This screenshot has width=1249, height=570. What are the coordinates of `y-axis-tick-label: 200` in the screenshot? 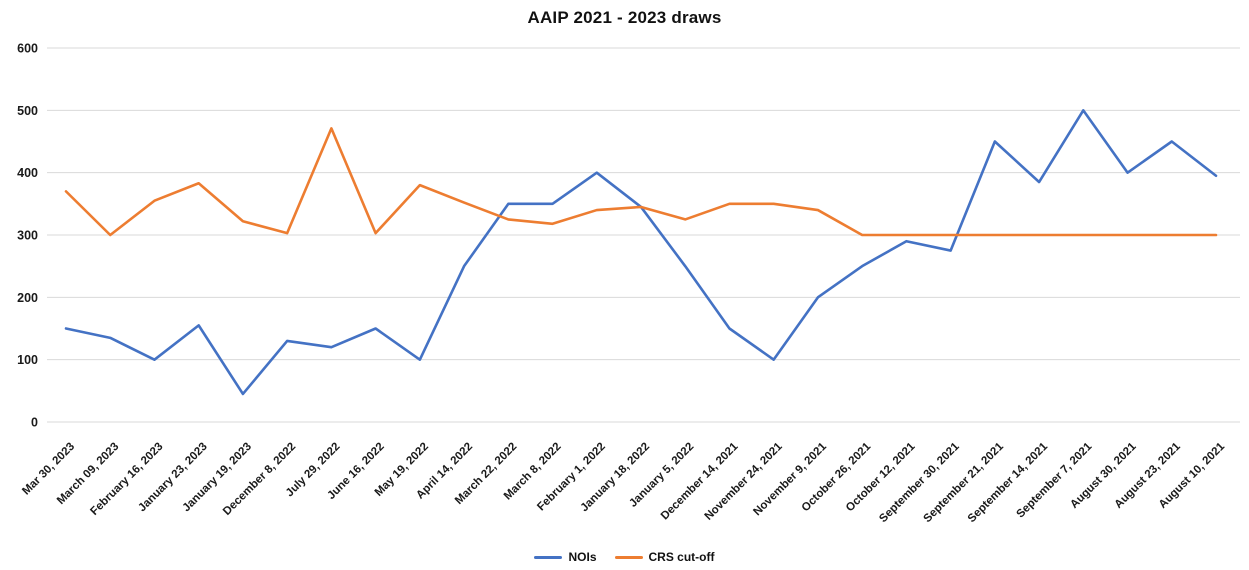 It's located at (27, 298).